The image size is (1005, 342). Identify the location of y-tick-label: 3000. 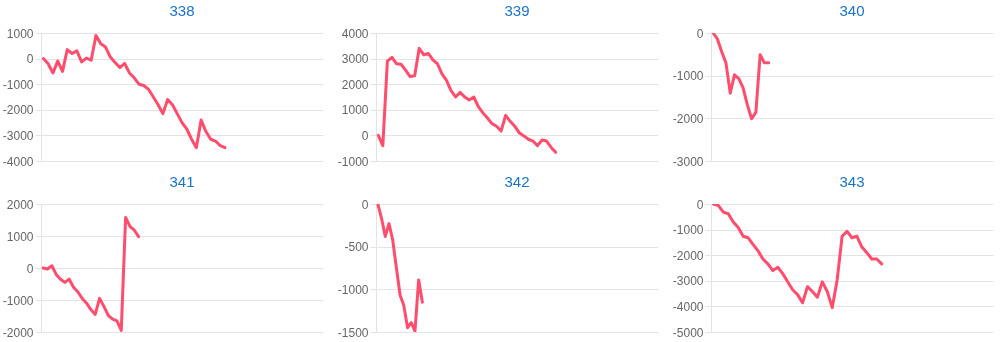
(355, 59).